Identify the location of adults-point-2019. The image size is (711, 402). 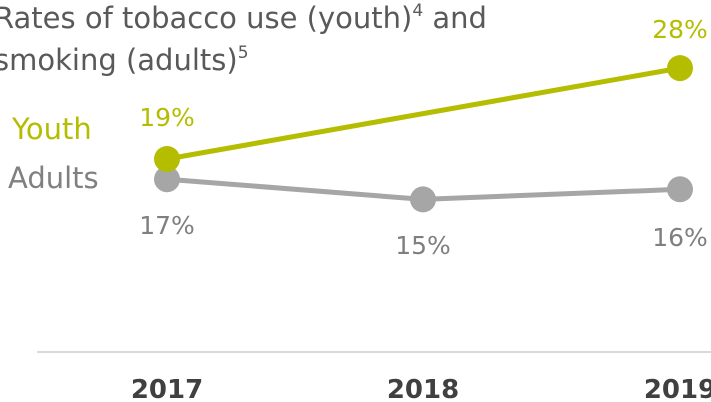
(680, 189).